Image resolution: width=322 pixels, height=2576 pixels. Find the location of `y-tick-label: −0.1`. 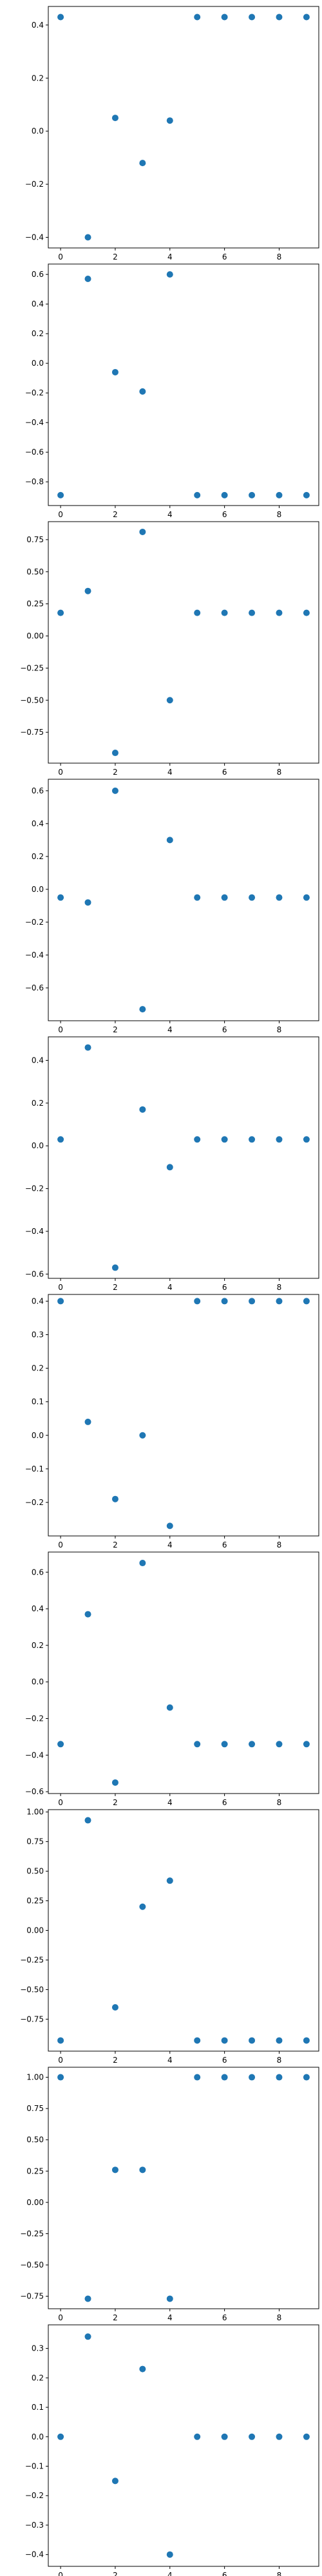

y-tick-label: −0.1 is located at coordinates (34, 1469).